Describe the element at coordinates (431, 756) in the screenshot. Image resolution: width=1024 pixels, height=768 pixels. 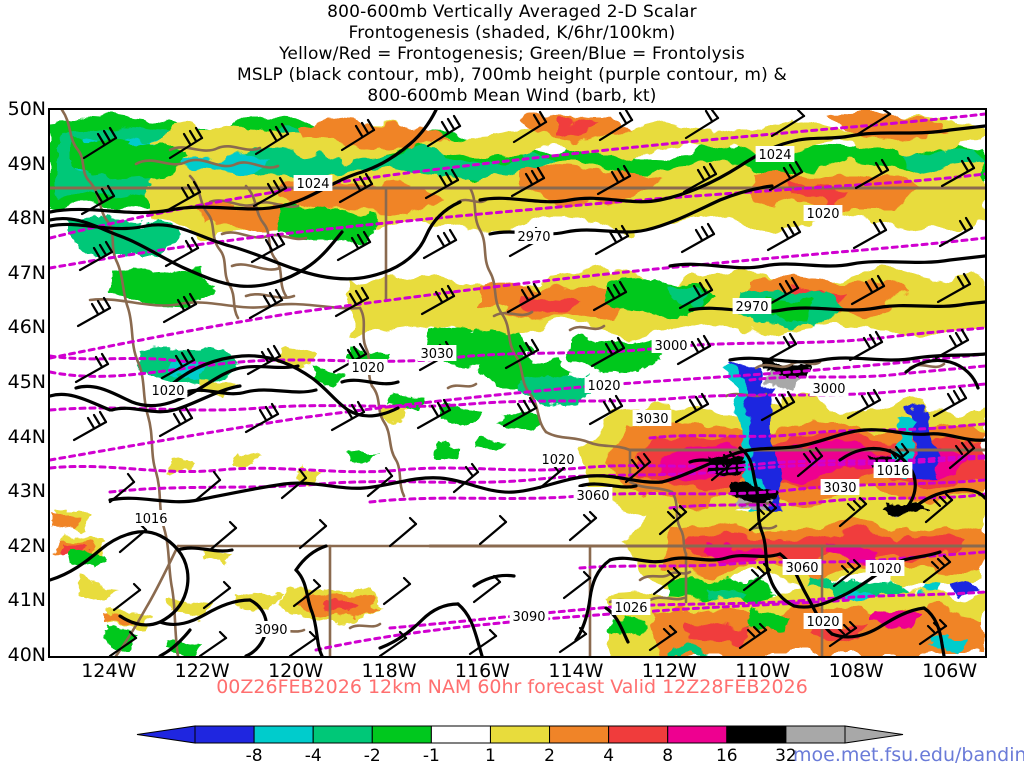
I see `colorbar-tick: -1` at that location.